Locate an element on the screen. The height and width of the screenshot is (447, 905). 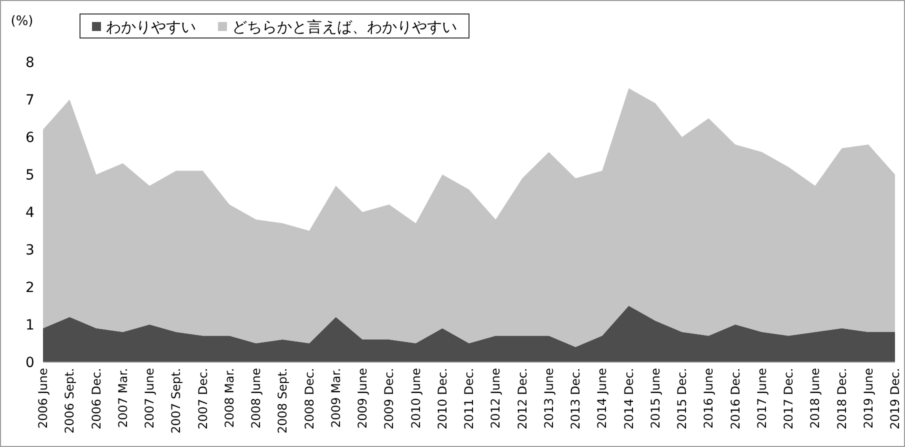
legend-label: わかりやすい is located at coordinates (151, 27).